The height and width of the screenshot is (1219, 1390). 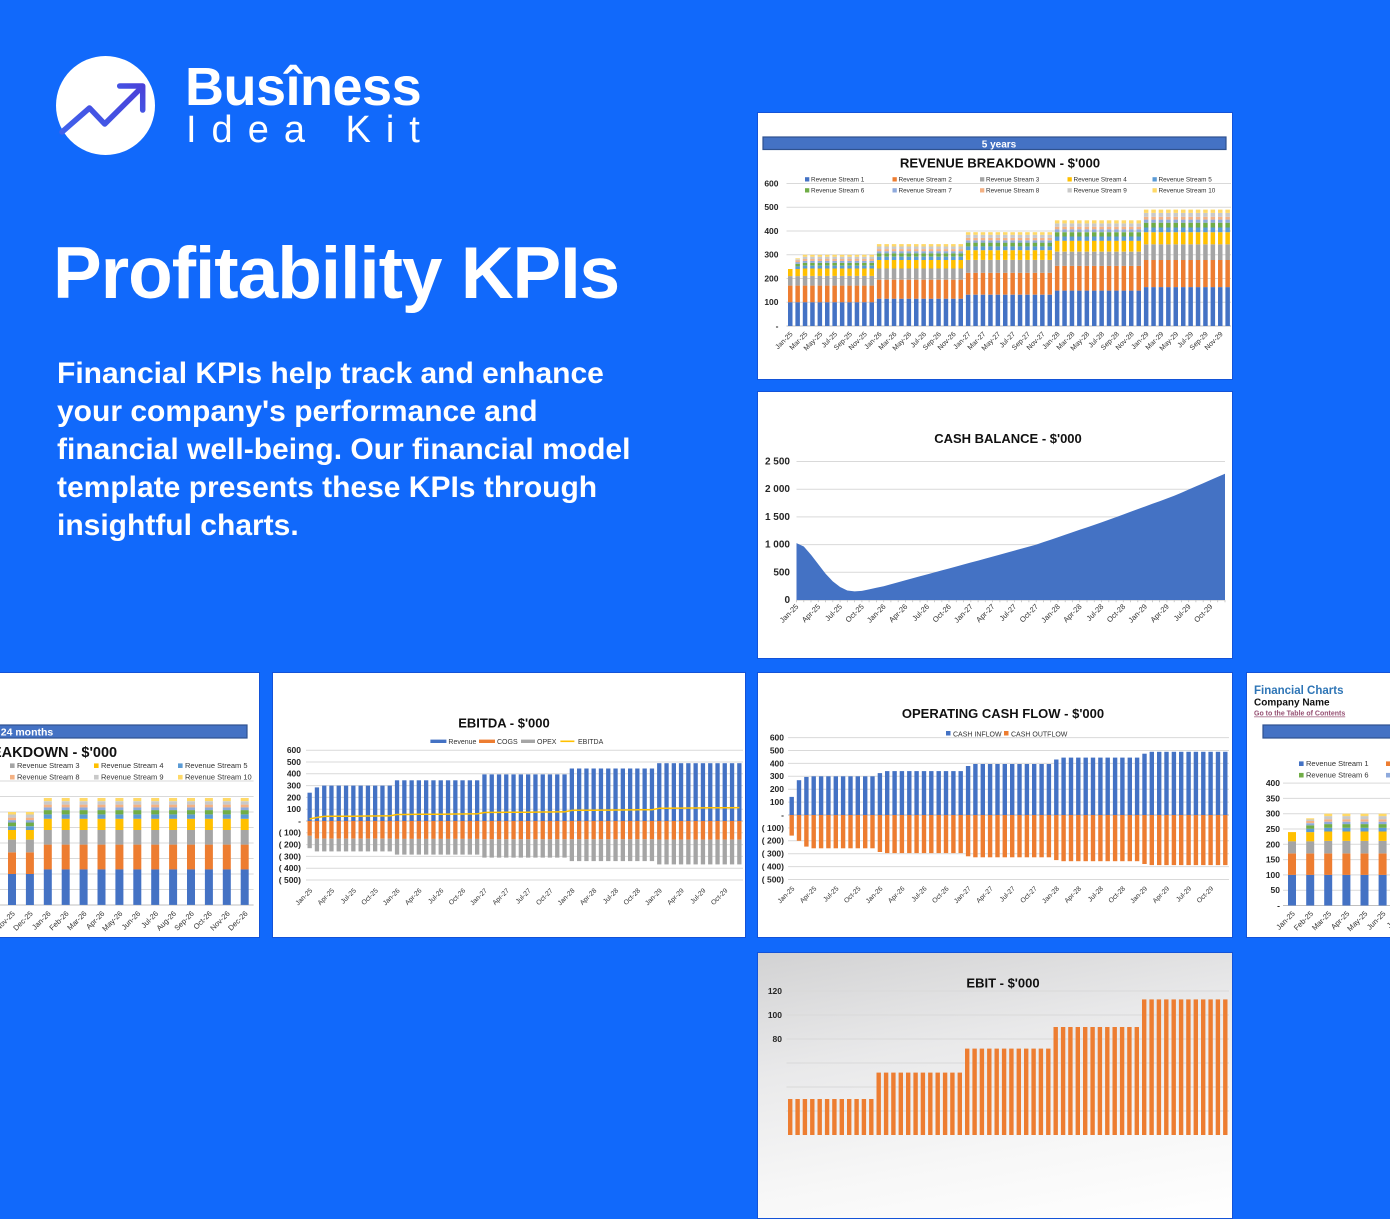 I want to click on svg-text: Revenue Stream 5, so click(x=216, y=765).